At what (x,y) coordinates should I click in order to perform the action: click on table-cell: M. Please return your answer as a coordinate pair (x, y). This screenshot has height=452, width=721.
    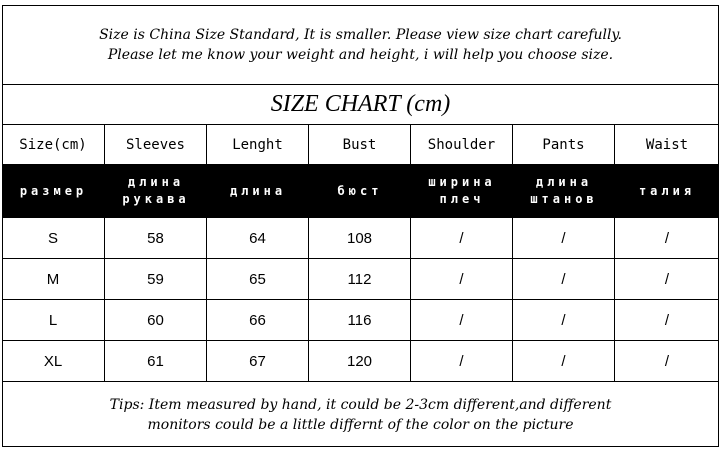
    Looking at the image, I should click on (53, 279).